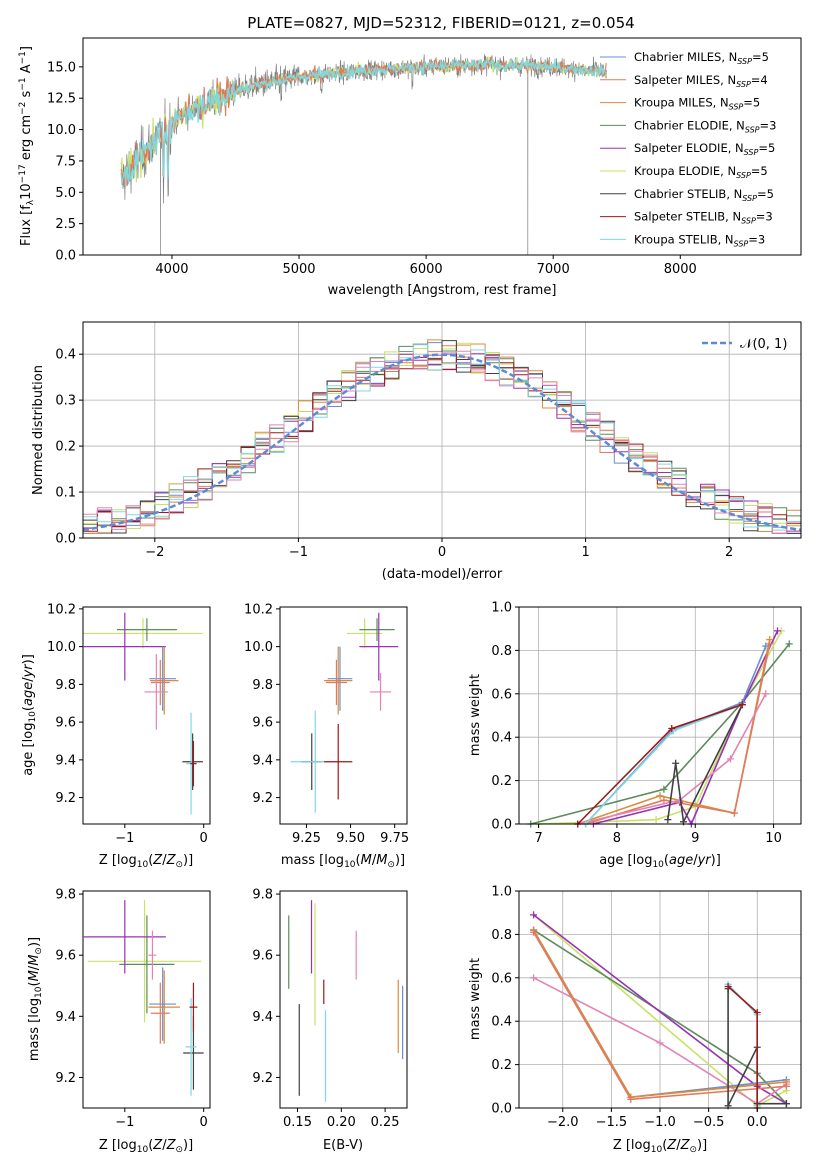 Image resolution: width=819 pixels, height=1170 pixels. What do you see at coordinates (697, 104) in the screenshot?
I see `legend-entry: Kroupa MILES, NSSP=5` at bounding box center [697, 104].